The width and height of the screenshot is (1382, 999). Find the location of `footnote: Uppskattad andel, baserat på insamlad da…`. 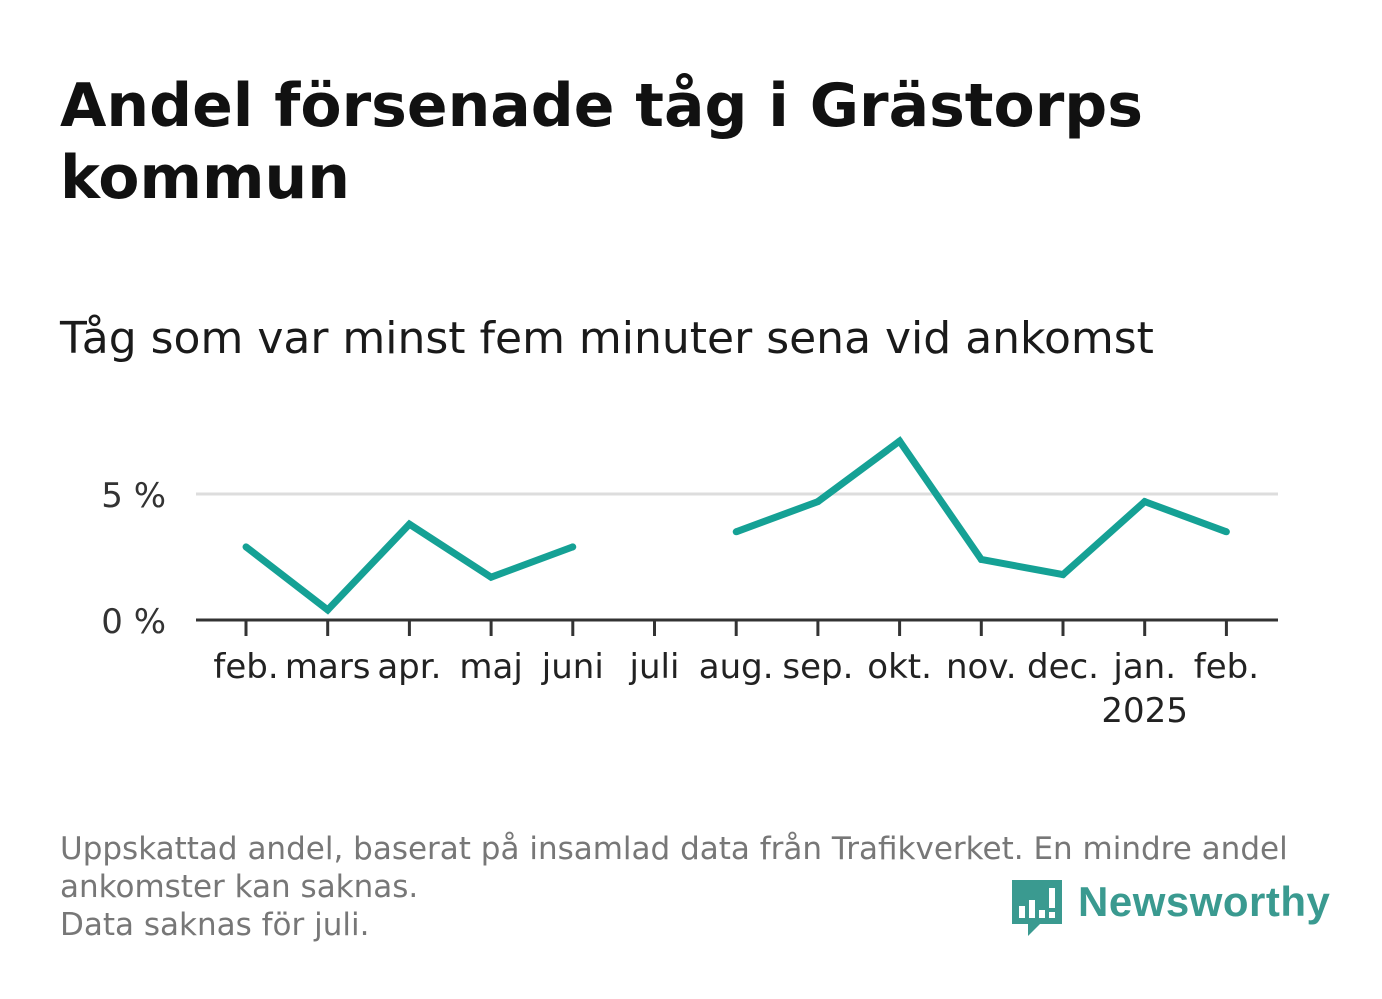

footnote: Uppskattad andel, baserat på insamlad da… is located at coordinates (690, 887).